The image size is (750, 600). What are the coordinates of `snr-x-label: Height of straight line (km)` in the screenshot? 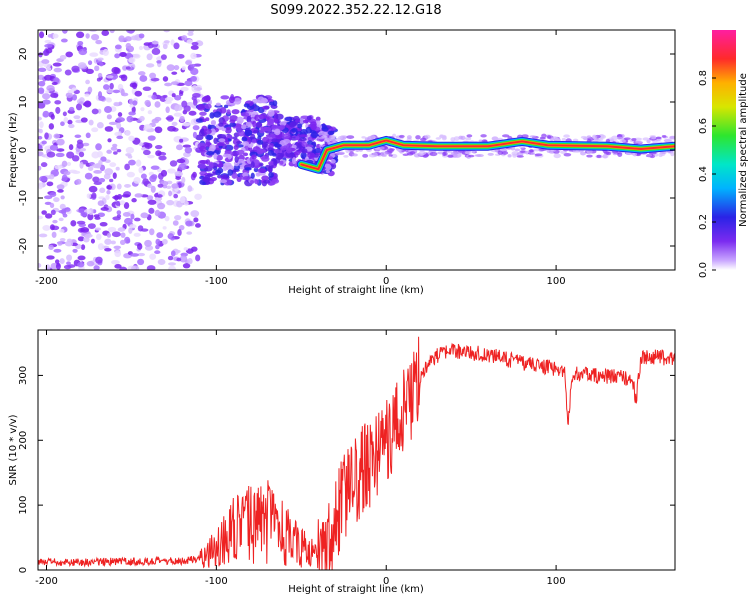 It's located at (356, 589).